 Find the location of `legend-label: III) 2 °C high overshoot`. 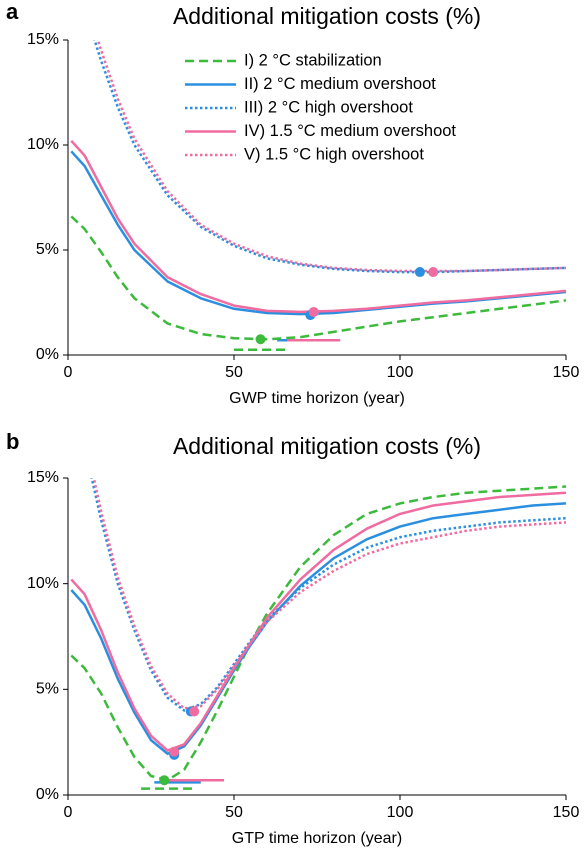

legend-label: III) 2 °C high overshoot is located at coordinates (328, 107).